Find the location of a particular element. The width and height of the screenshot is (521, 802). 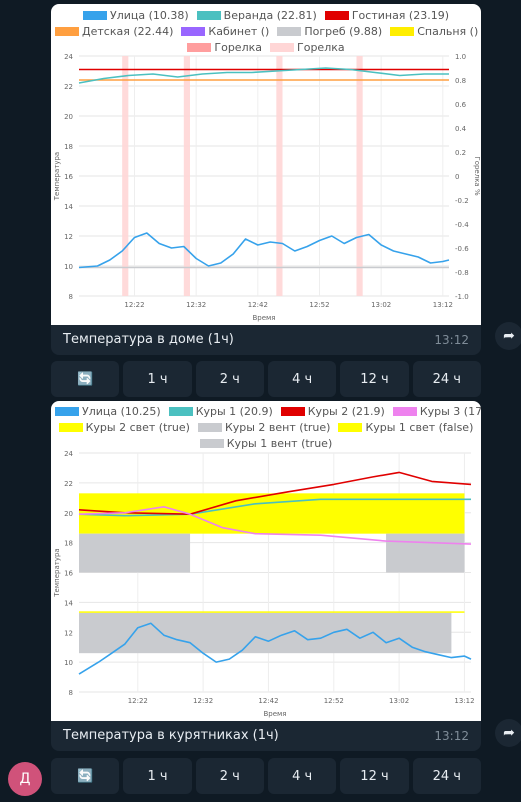

legend-item: Куры 1 (20.9) is located at coordinates (220, 412).